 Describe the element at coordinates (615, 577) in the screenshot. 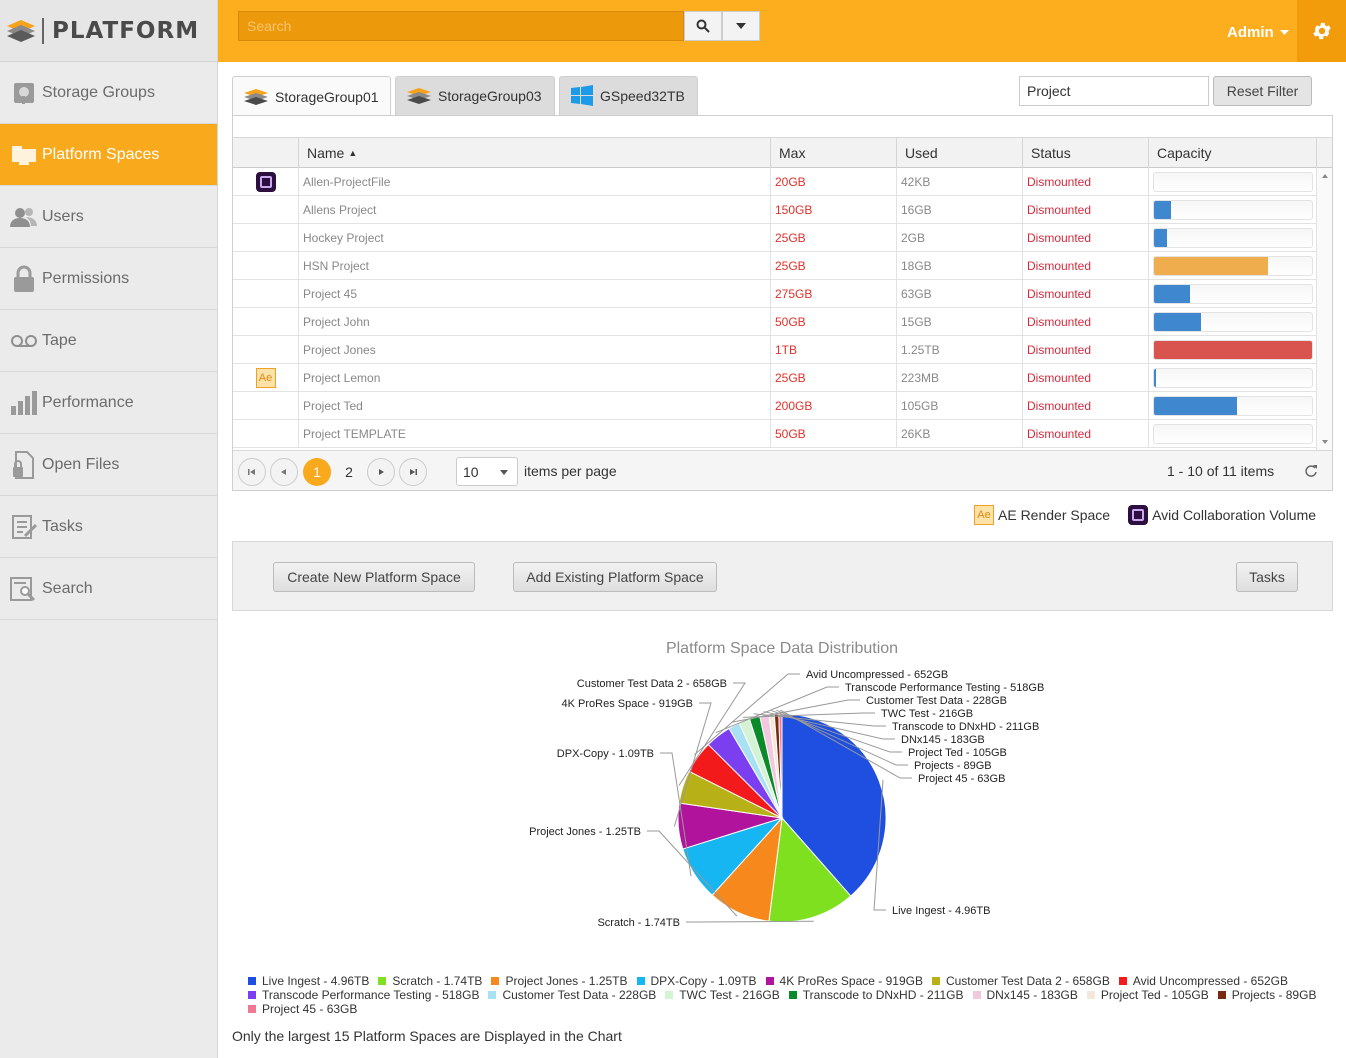

I see `add-existing-platform-space-button: Add Existing Platform Space` at that location.